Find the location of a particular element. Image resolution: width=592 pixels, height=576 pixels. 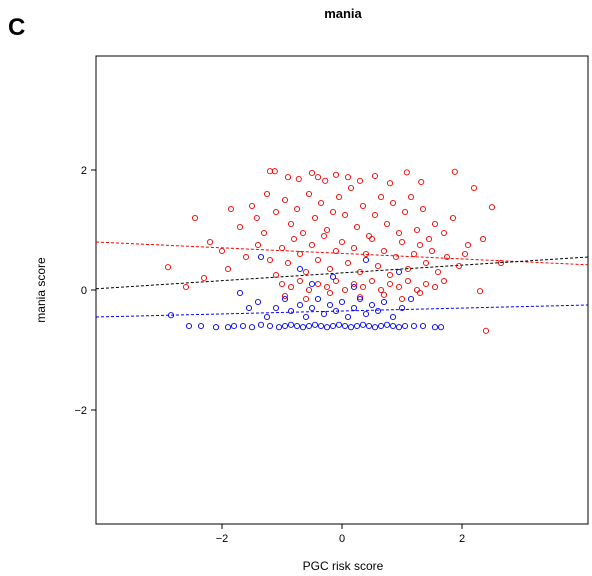

y-axis-label: mania score is located at coordinates (41, 290).